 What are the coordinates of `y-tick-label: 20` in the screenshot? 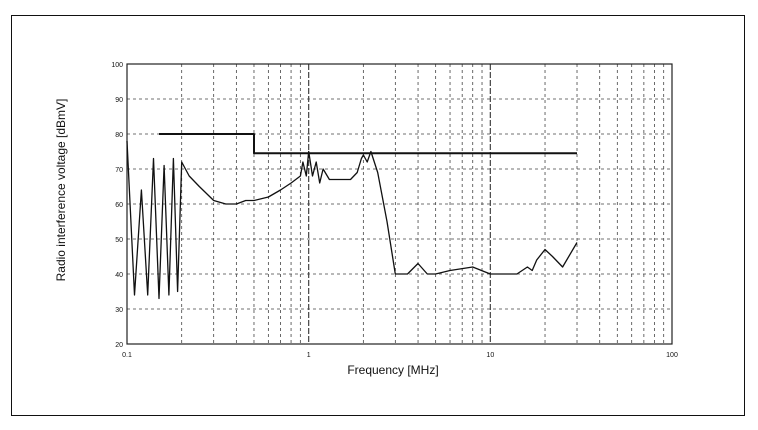 It's located at (119, 345).